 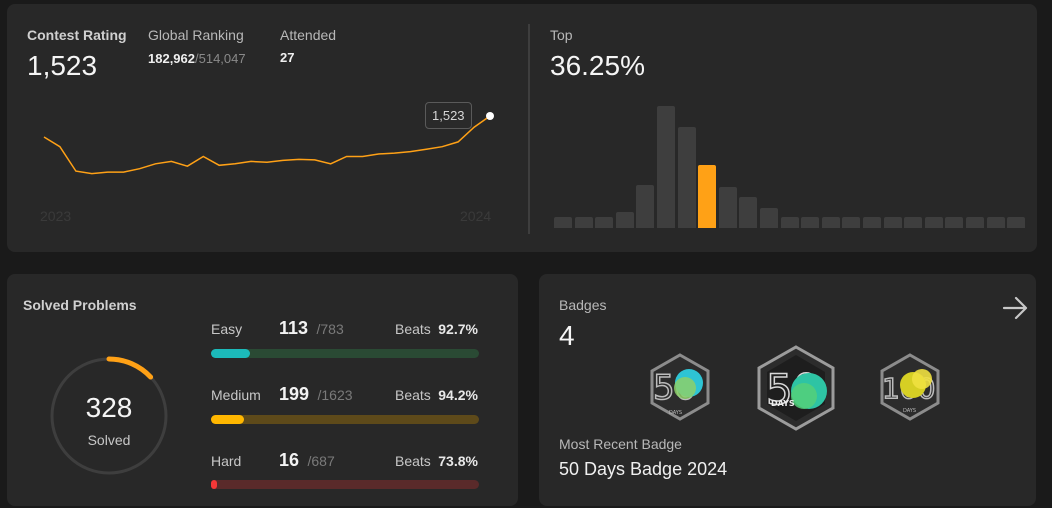 I want to click on global-ranking-label: Global Ranking, so click(x=196, y=35).